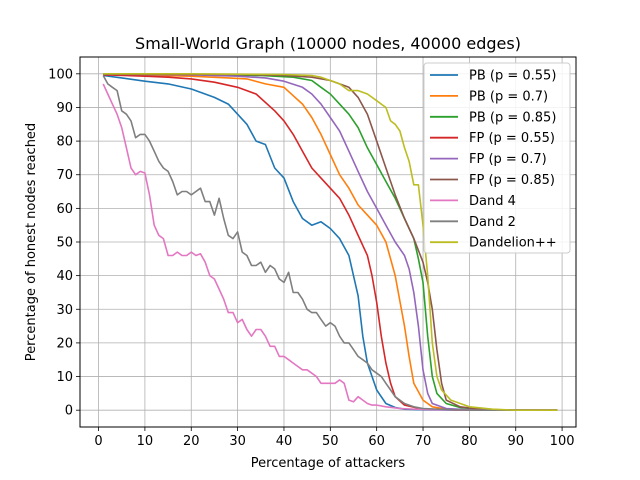 The height and width of the screenshot is (480, 640). I want to click on y-tick-label: 80, so click(64, 142).